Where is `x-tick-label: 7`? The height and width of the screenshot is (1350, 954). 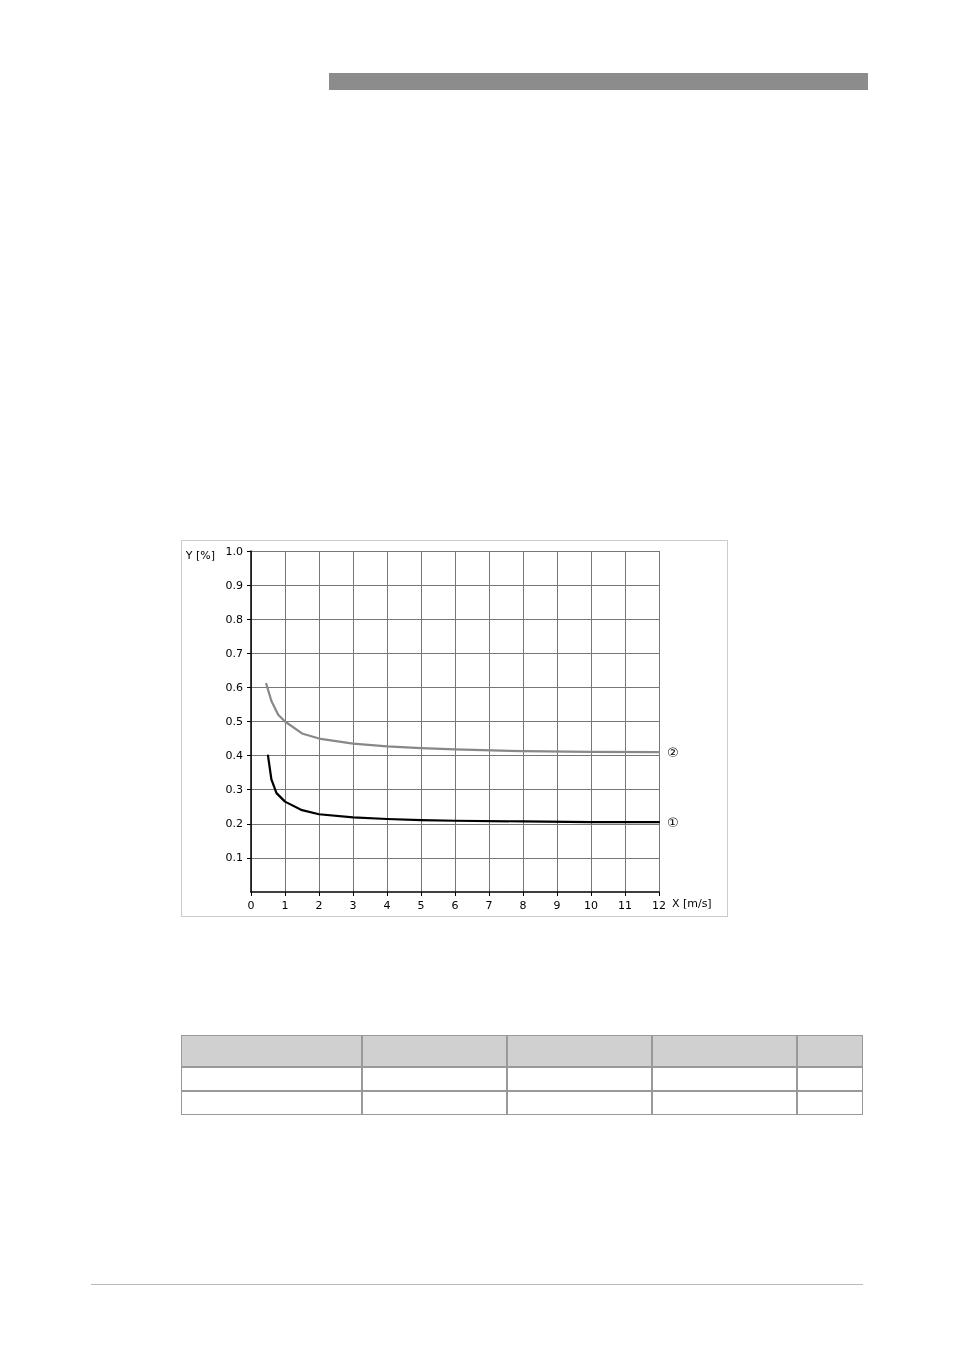 x-tick-label: 7 is located at coordinates (489, 905).